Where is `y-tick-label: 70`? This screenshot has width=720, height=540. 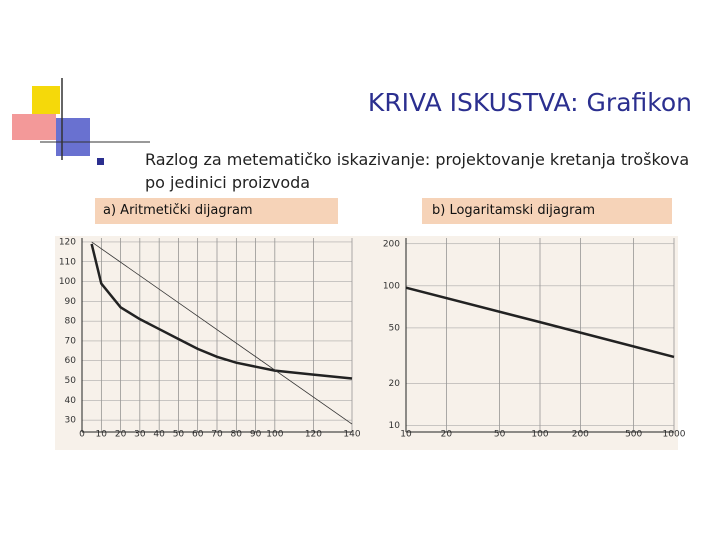
y-tick-label: 70 is located at coordinates (71, 341).